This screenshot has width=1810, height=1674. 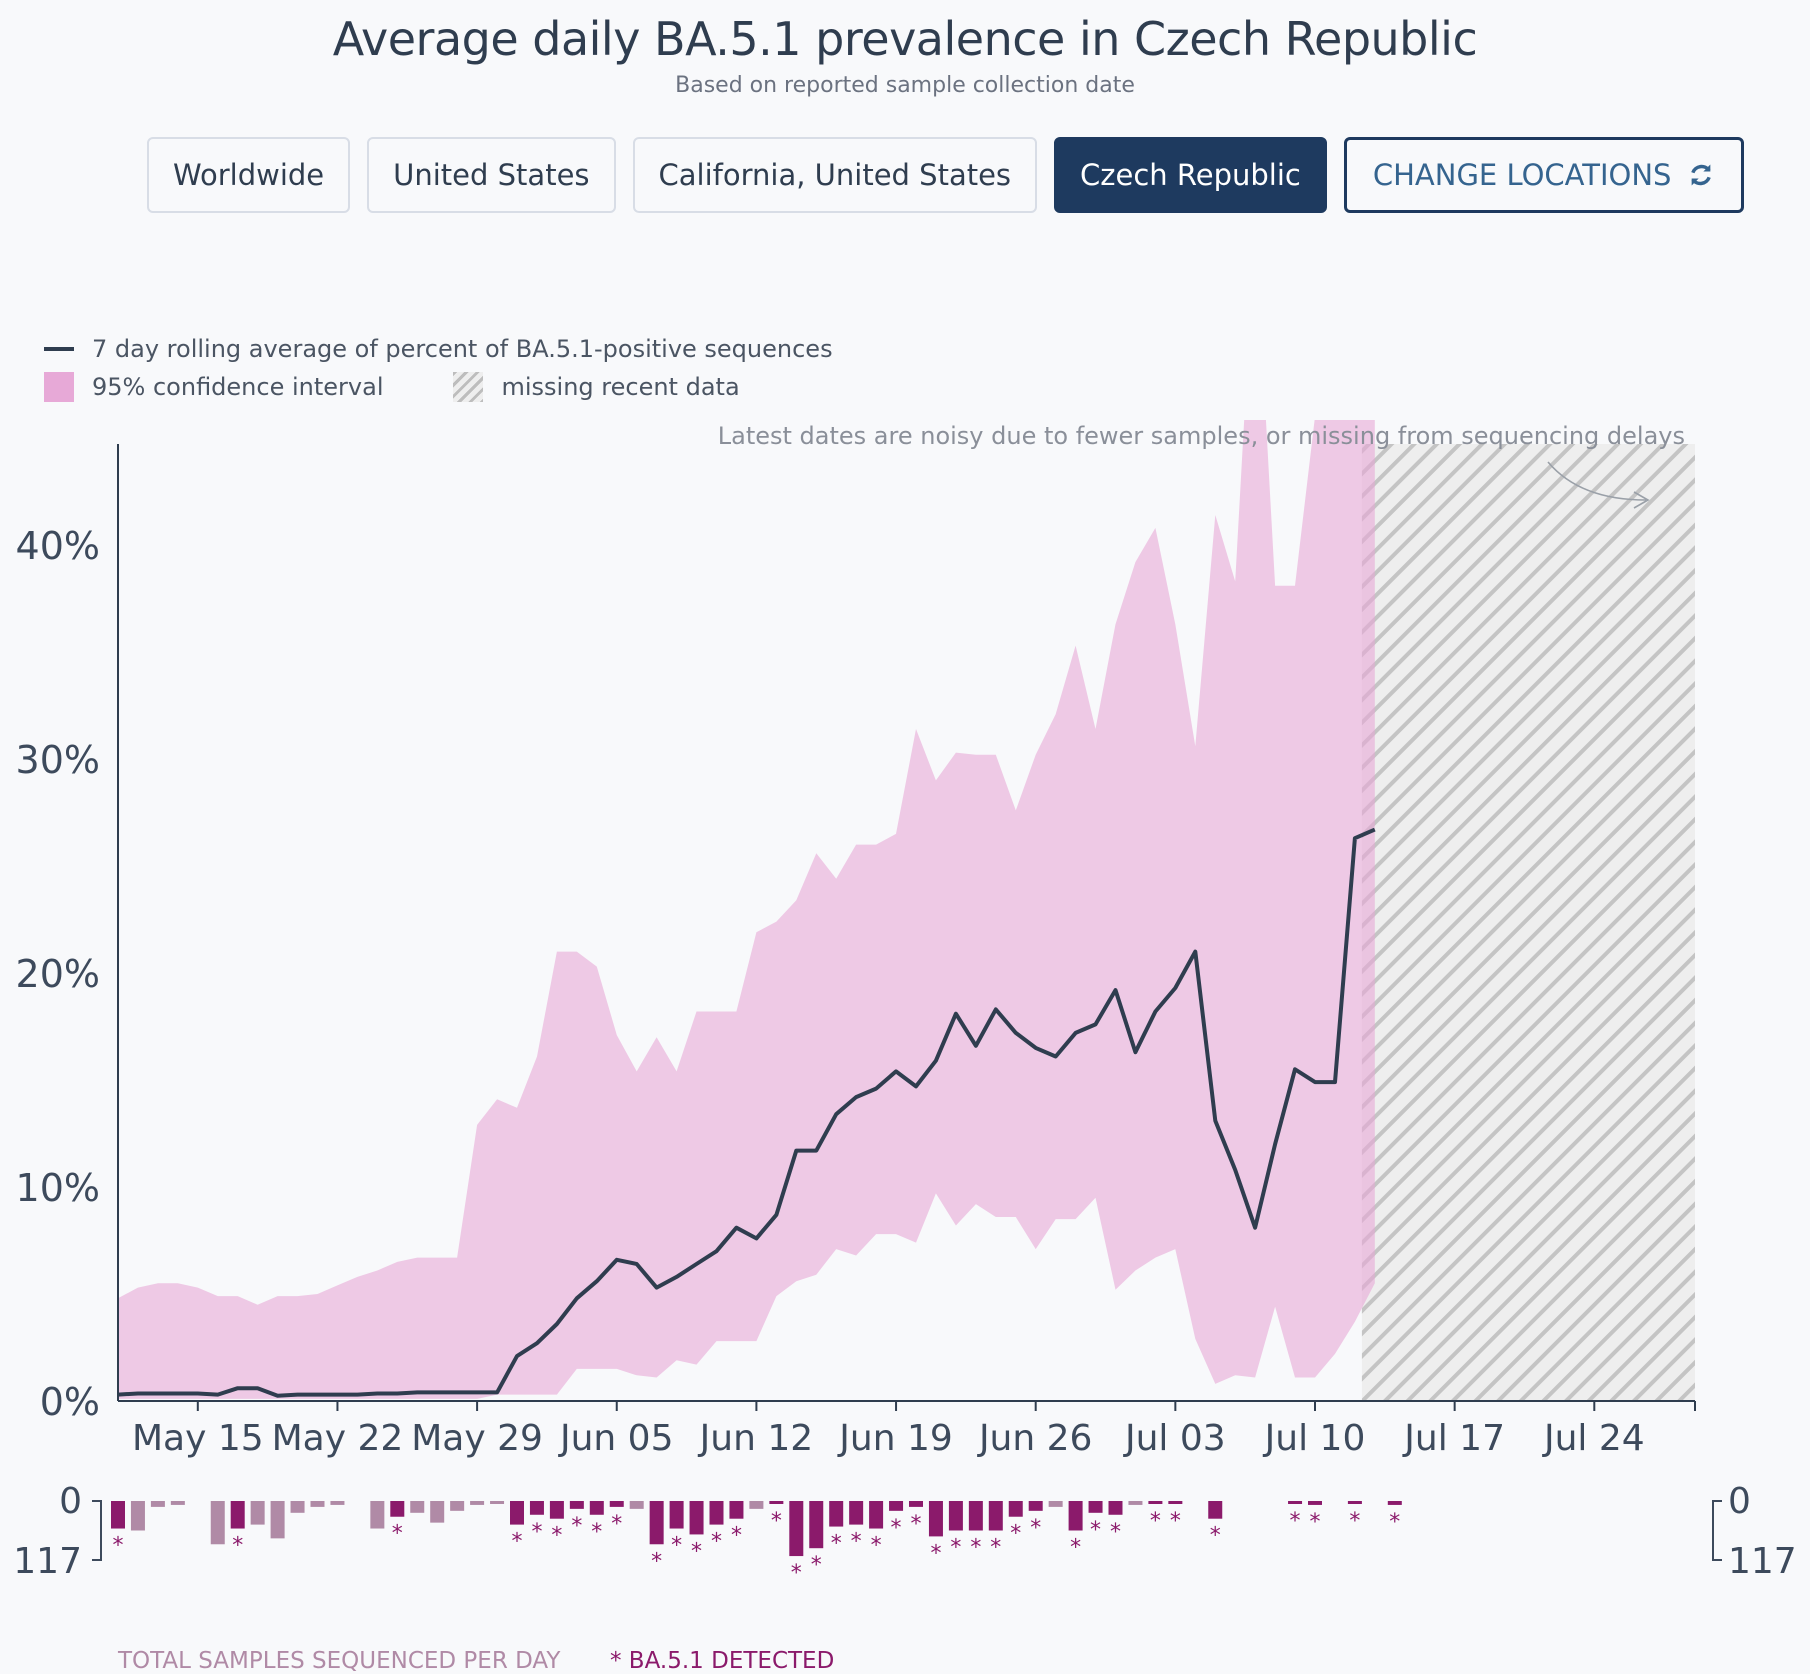 What do you see at coordinates (198, 1438) in the screenshot?
I see `x-tick-label: May 15` at bounding box center [198, 1438].